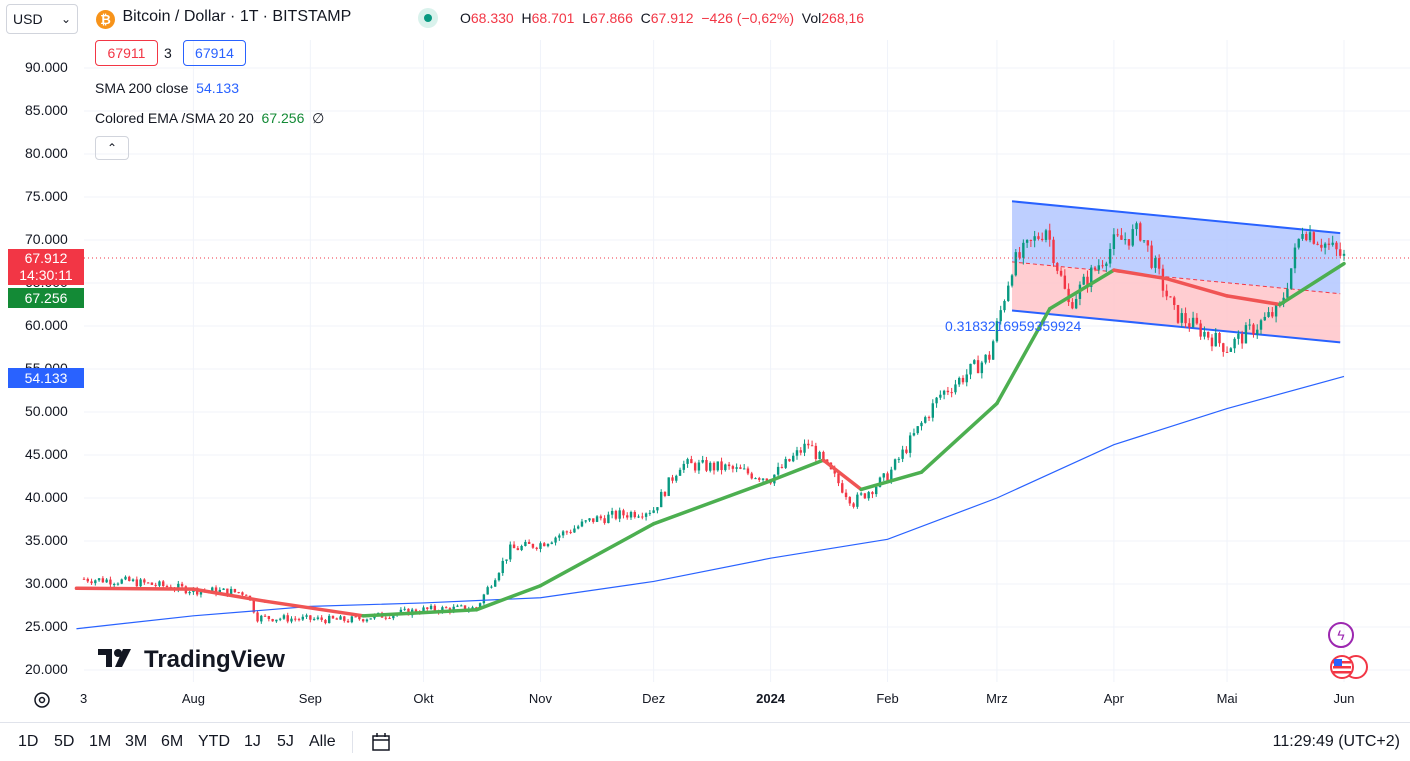 The height and width of the screenshot is (761, 1410). I want to click on current-price-tag: 67.912 14:30:11, so click(46, 267).